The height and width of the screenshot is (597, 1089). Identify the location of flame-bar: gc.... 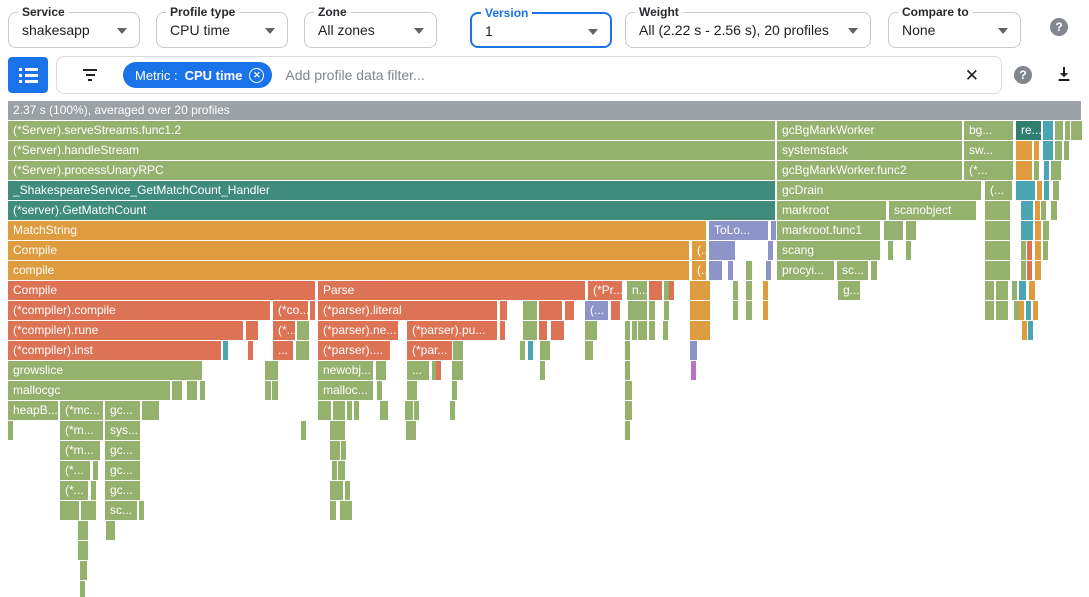
(122, 490).